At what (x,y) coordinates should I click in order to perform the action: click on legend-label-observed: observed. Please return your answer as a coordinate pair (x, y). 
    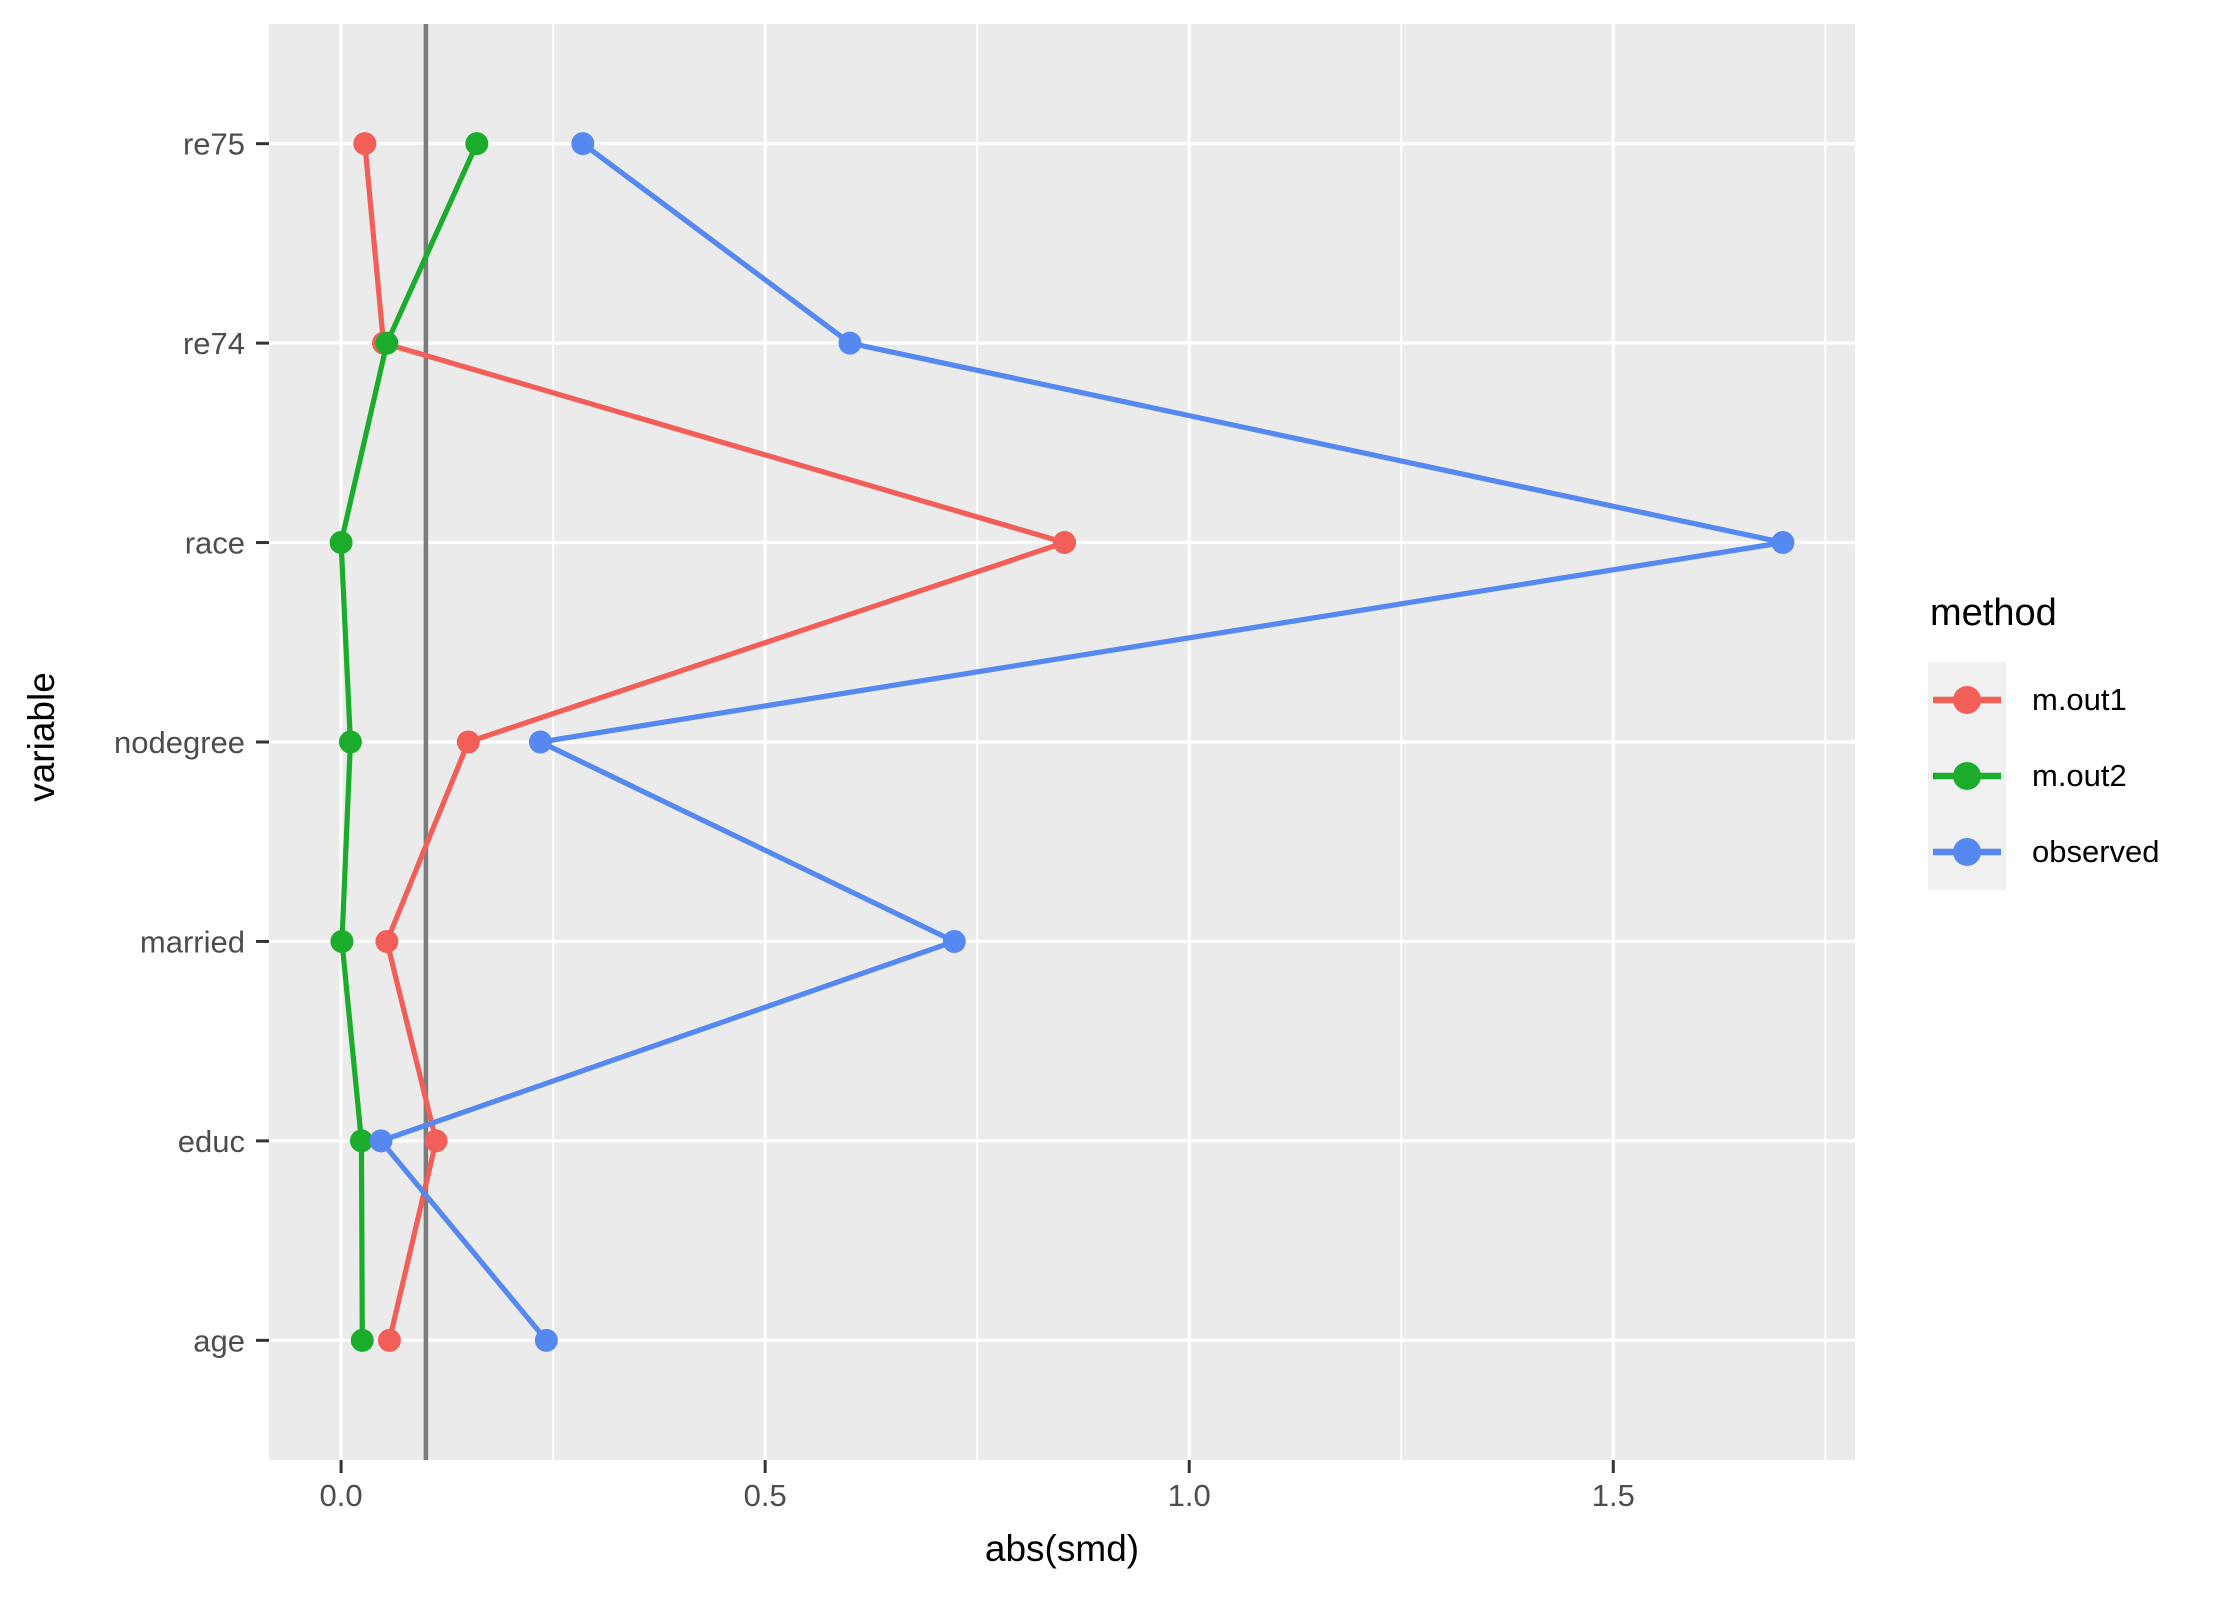
    Looking at the image, I should click on (2096, 851).